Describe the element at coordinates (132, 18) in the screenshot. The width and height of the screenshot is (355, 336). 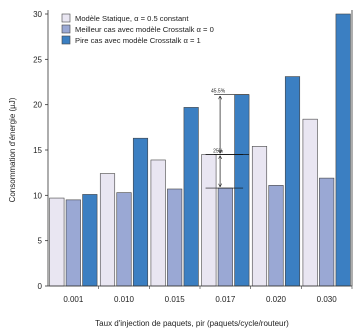
I see `legend-label: Modèle Statique, α = 0.5 constant` at that location.